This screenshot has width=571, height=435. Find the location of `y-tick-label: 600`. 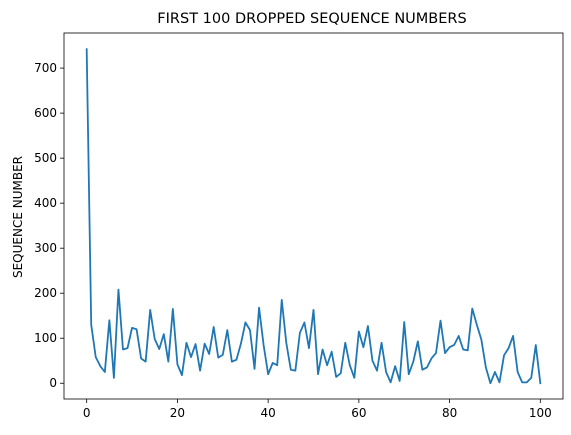

y-tick-label: 600 is located at coordinates (45, 113).